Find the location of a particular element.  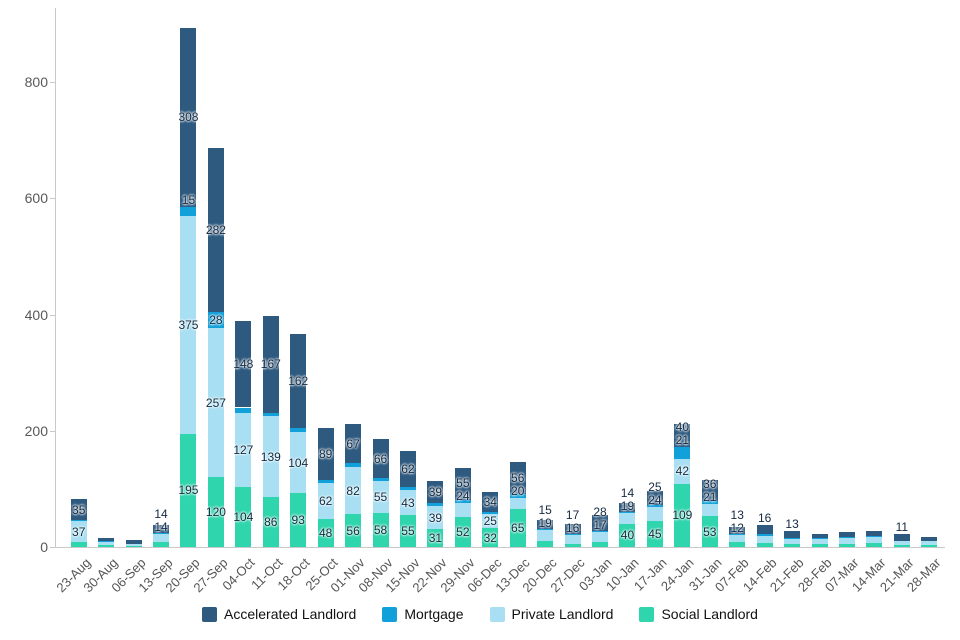

legend-item: Mortgage is located at coordinates (423, 614).